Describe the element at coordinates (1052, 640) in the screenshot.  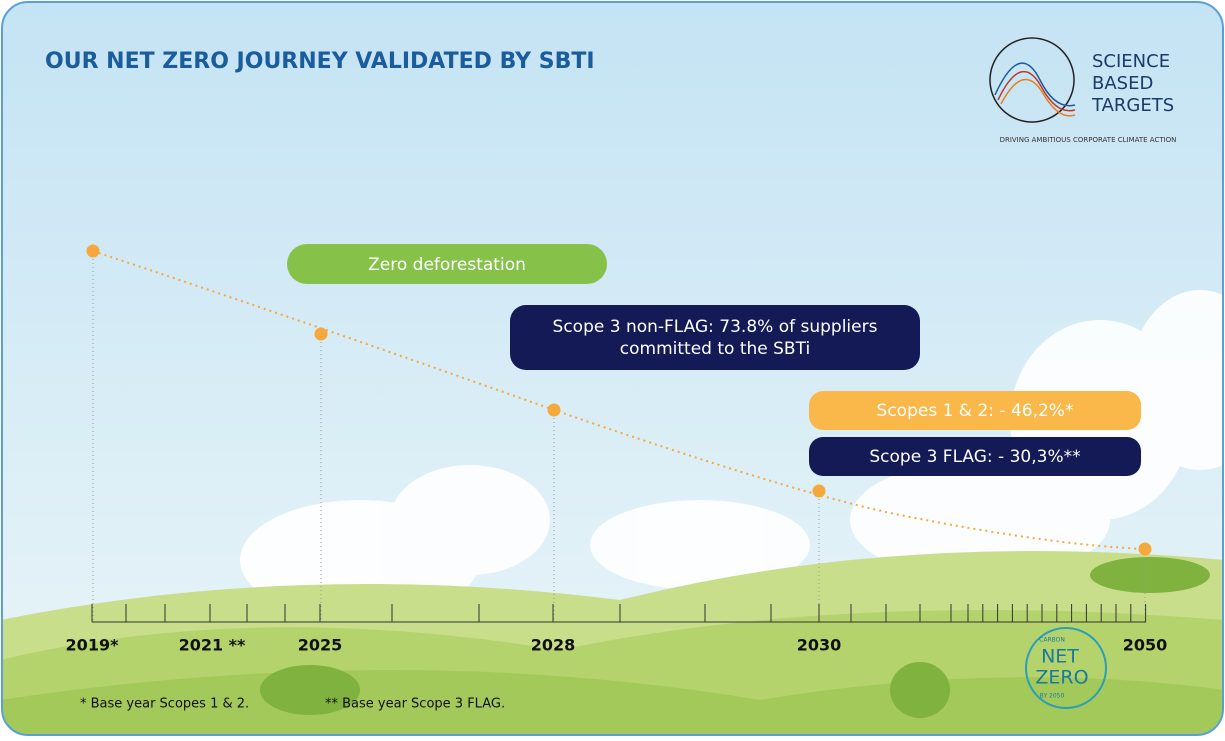
I see `badge-text: CARBON` at that location.